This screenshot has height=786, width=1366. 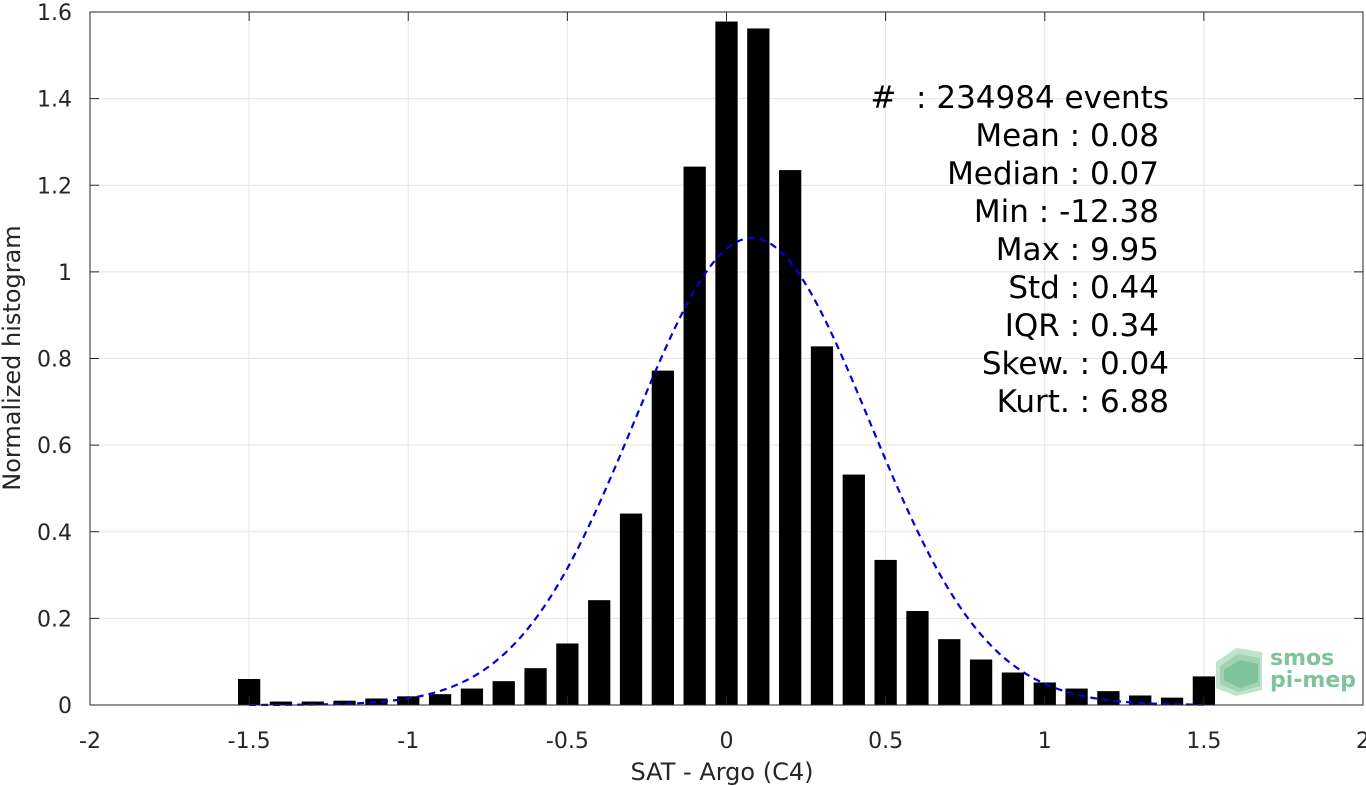 I want to click on y-tick-label: 0, so click(x=65, y=706).